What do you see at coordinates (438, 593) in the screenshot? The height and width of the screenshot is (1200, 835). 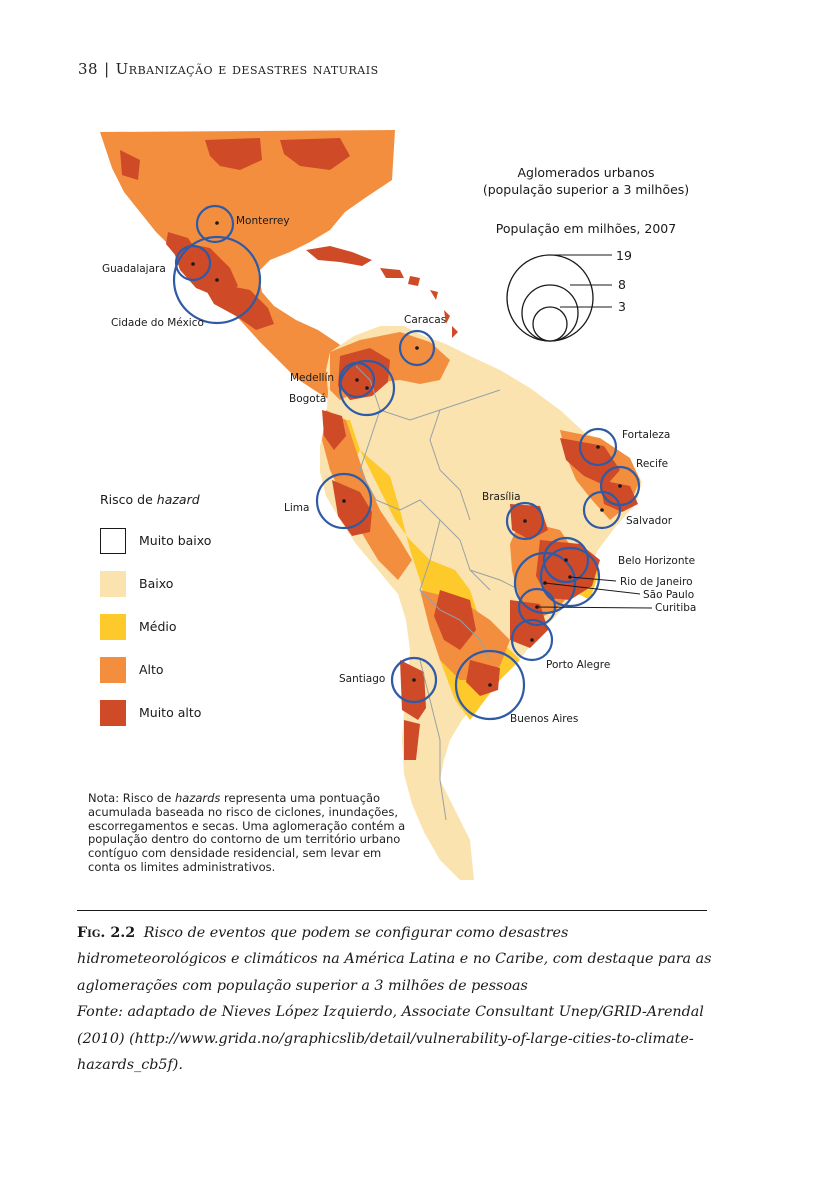 I see `country-borders` at bounding box center [438, 593].